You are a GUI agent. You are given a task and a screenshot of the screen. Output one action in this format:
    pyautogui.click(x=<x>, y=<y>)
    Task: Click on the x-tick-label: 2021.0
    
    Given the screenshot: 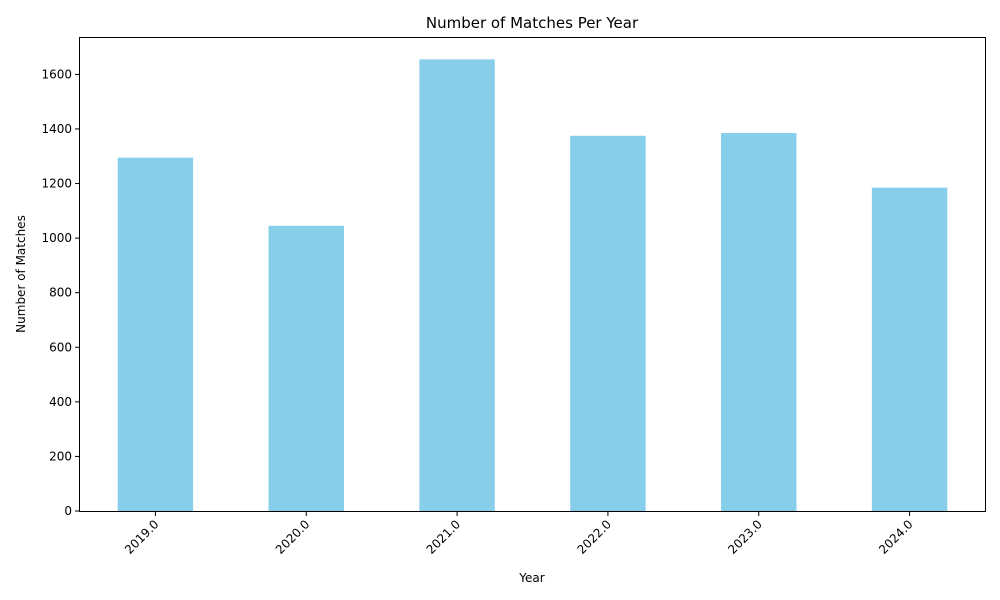 What is the action you would take?
    pyautogui.click(x=444, y=537)
    